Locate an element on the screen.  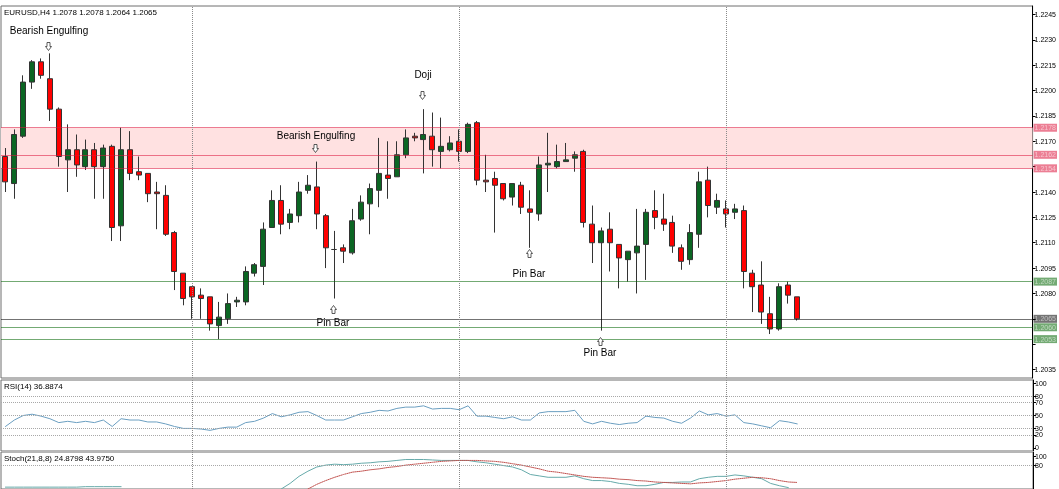
chart-title: RSI(14) 36.8874 is located at coordinates (34, 386).